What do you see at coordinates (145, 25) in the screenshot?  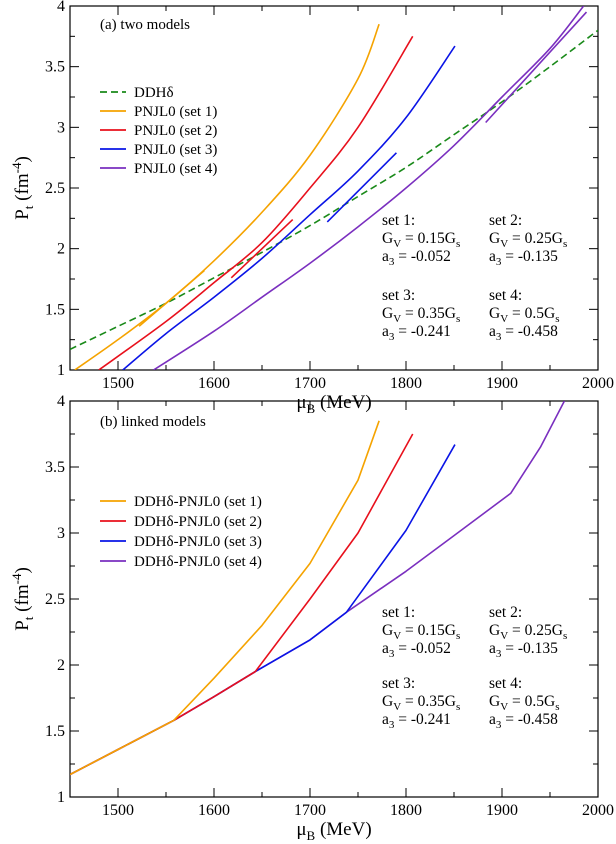 I see `panel-label: (a) two models` at bounding box center [145, 25].